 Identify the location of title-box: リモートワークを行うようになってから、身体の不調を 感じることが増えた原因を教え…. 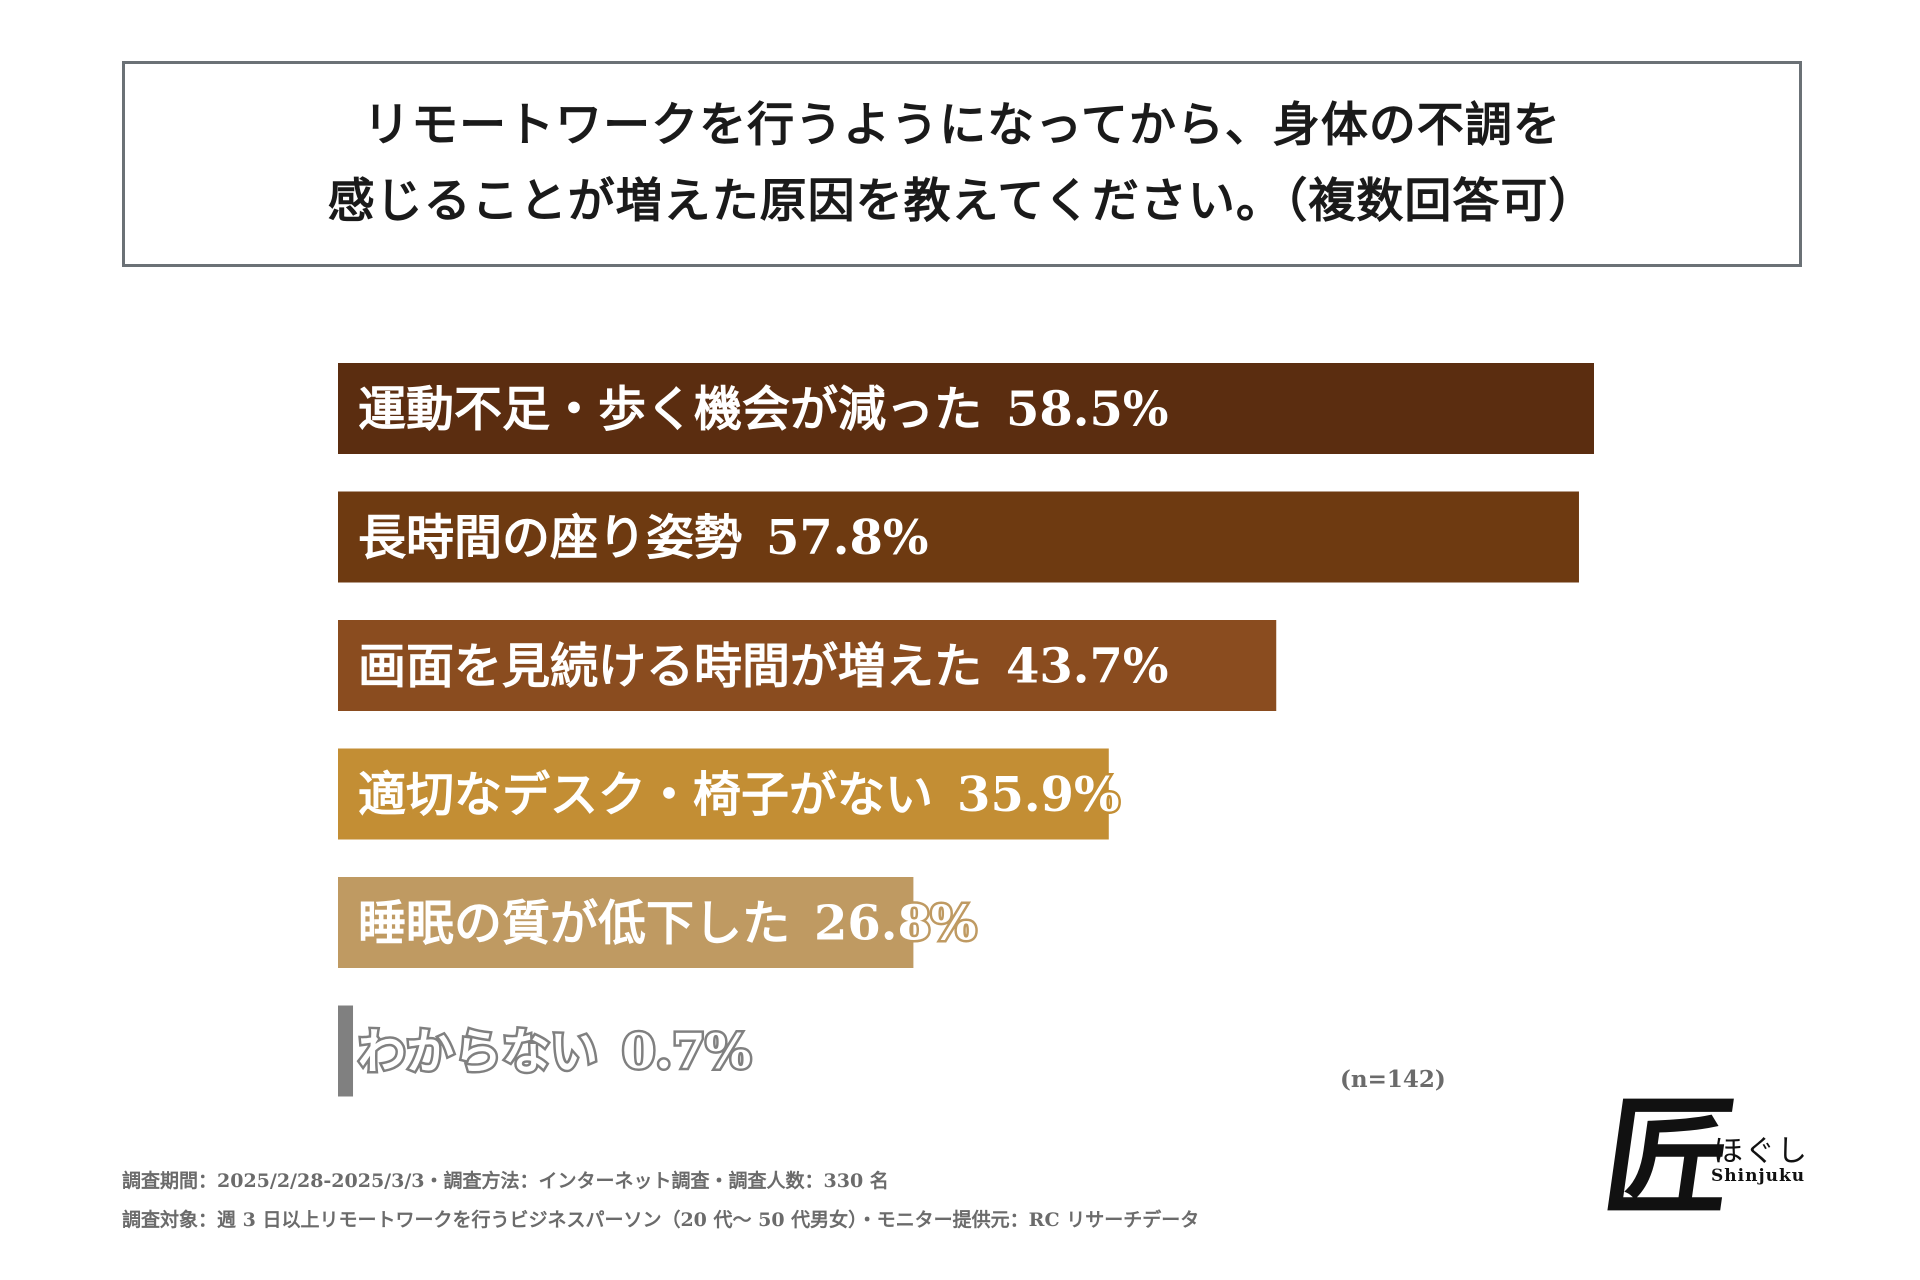
(962, 164).